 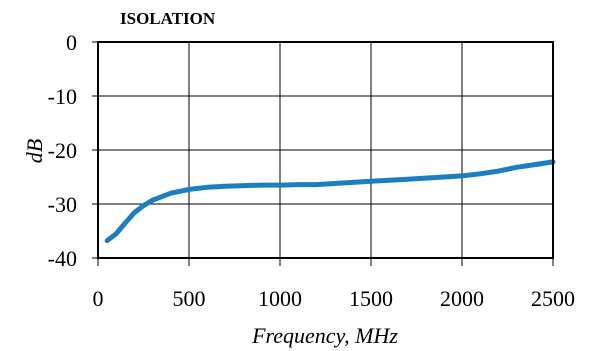 What do you see at coordinates (62, 96) in the screenshot?
I see `y-tick-label: -10` at bounding box center [62, 96].